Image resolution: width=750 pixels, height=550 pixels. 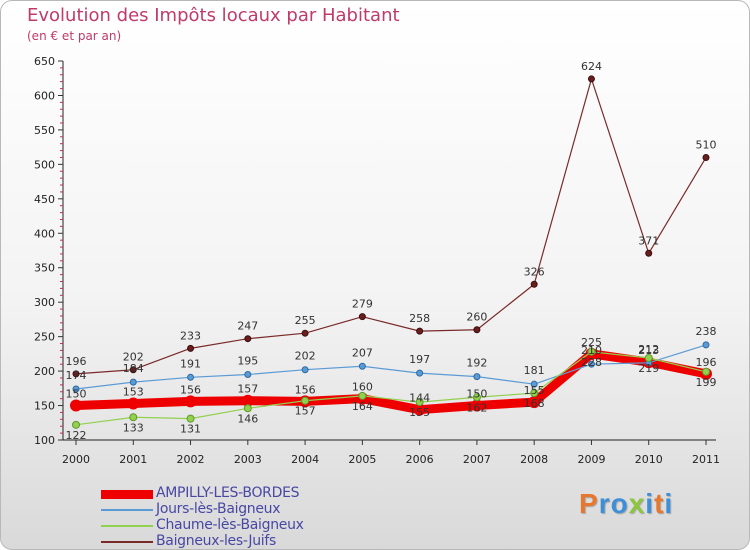 I want to click on x-tick-label: 2003, so click(x=248, y=459).